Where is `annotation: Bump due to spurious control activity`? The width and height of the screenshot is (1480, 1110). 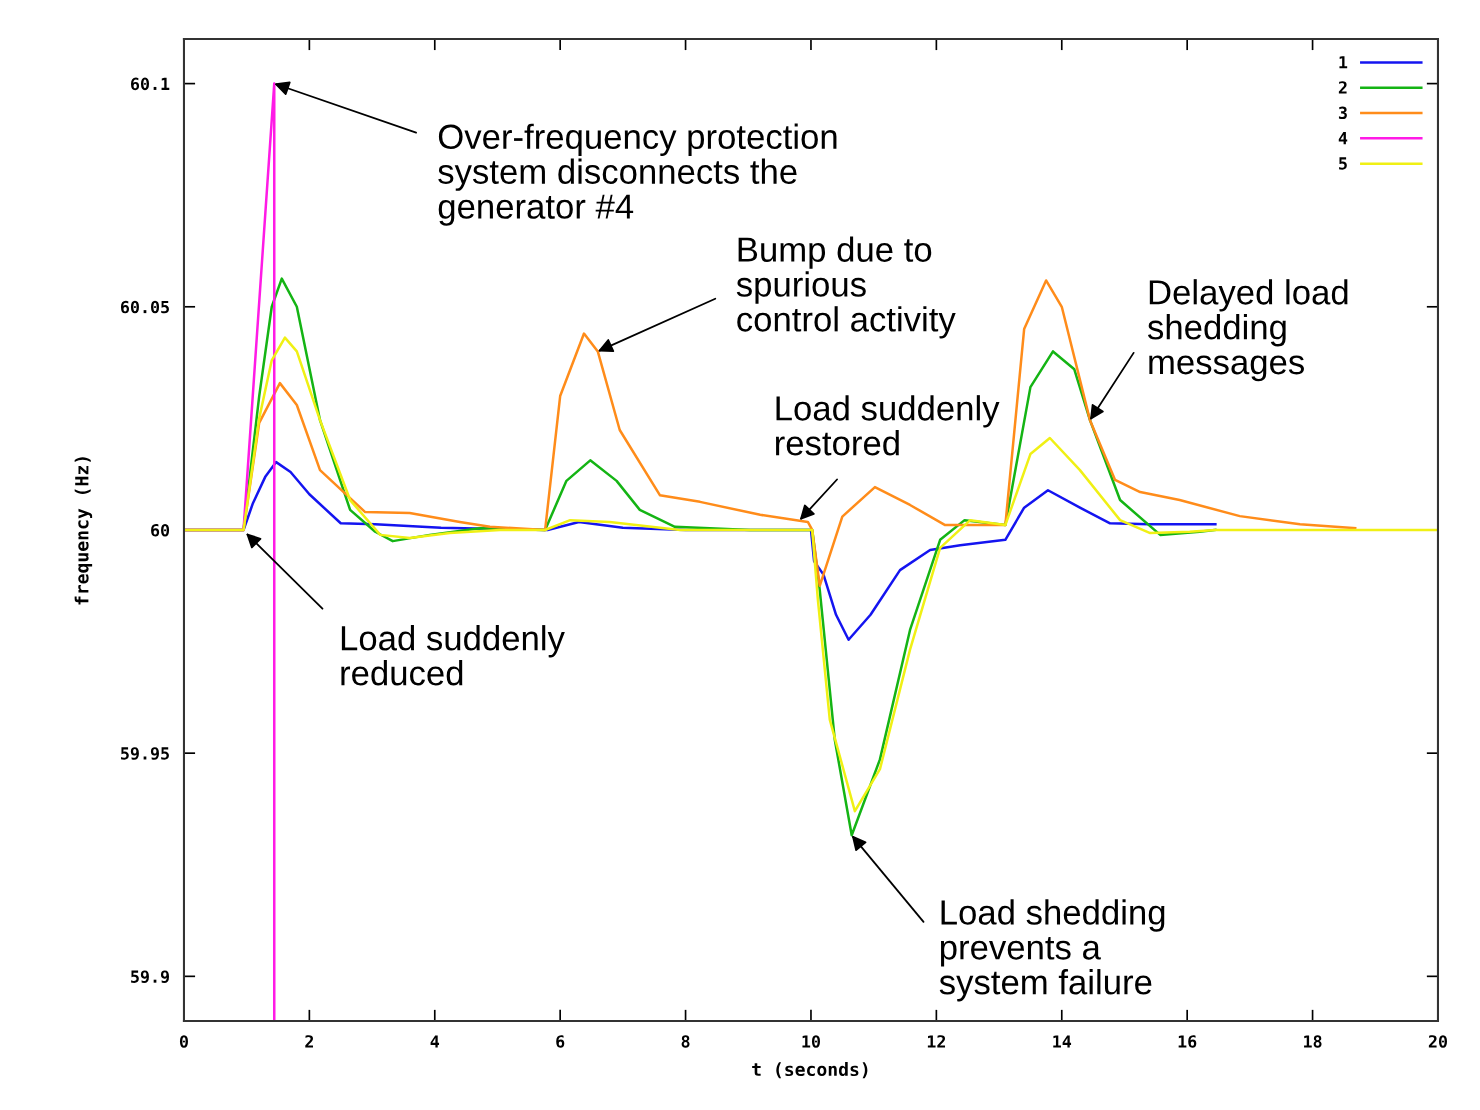
annotation: Bump due to spurious control activity is located at coordinates (846, 287).